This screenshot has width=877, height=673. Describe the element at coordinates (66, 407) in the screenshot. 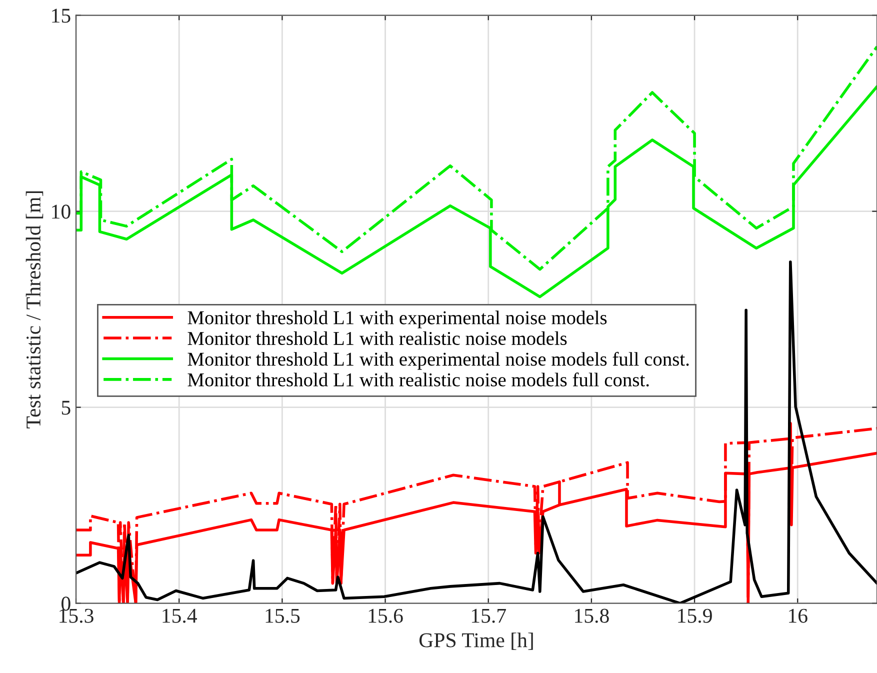

I see `y-tick-label: 5` at that location.